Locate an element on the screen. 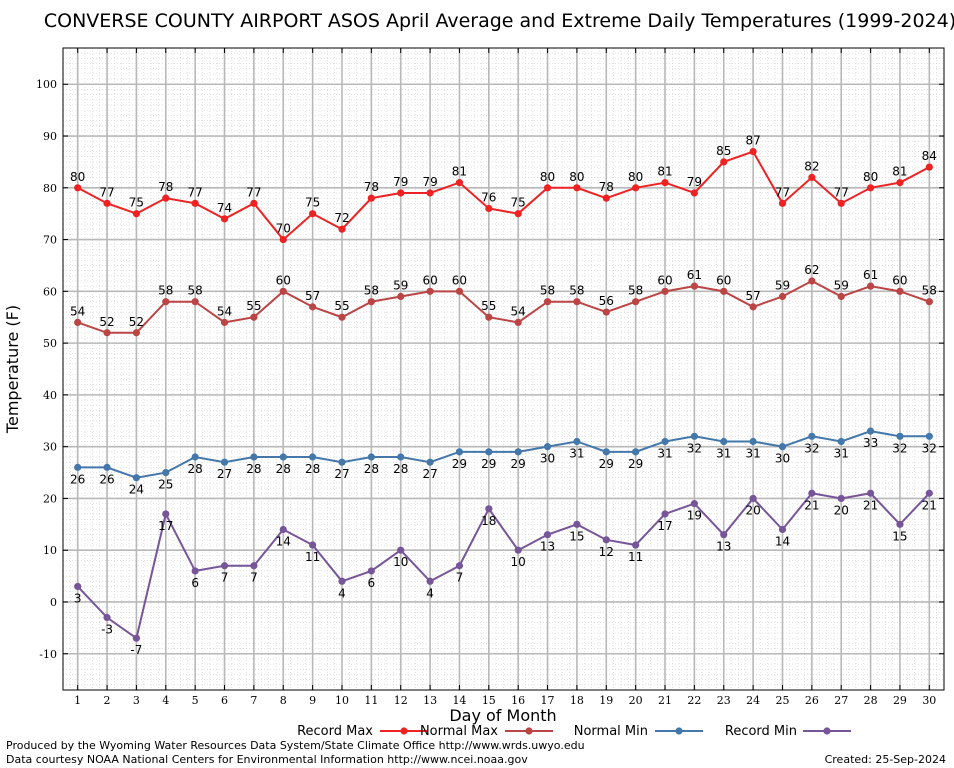 The width and height of the screenshot is (954, 768). record-min-data-label: 4 is located at coordinates (430, 593).